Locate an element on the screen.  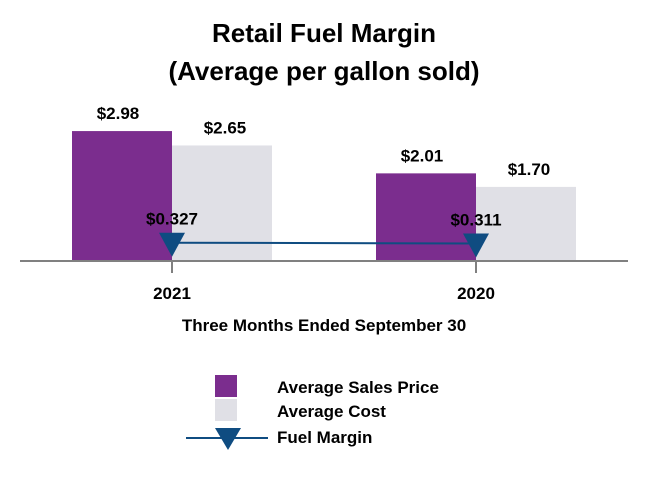
chart-title: Retail Fuel Margin is located at coordinates (324, 33).